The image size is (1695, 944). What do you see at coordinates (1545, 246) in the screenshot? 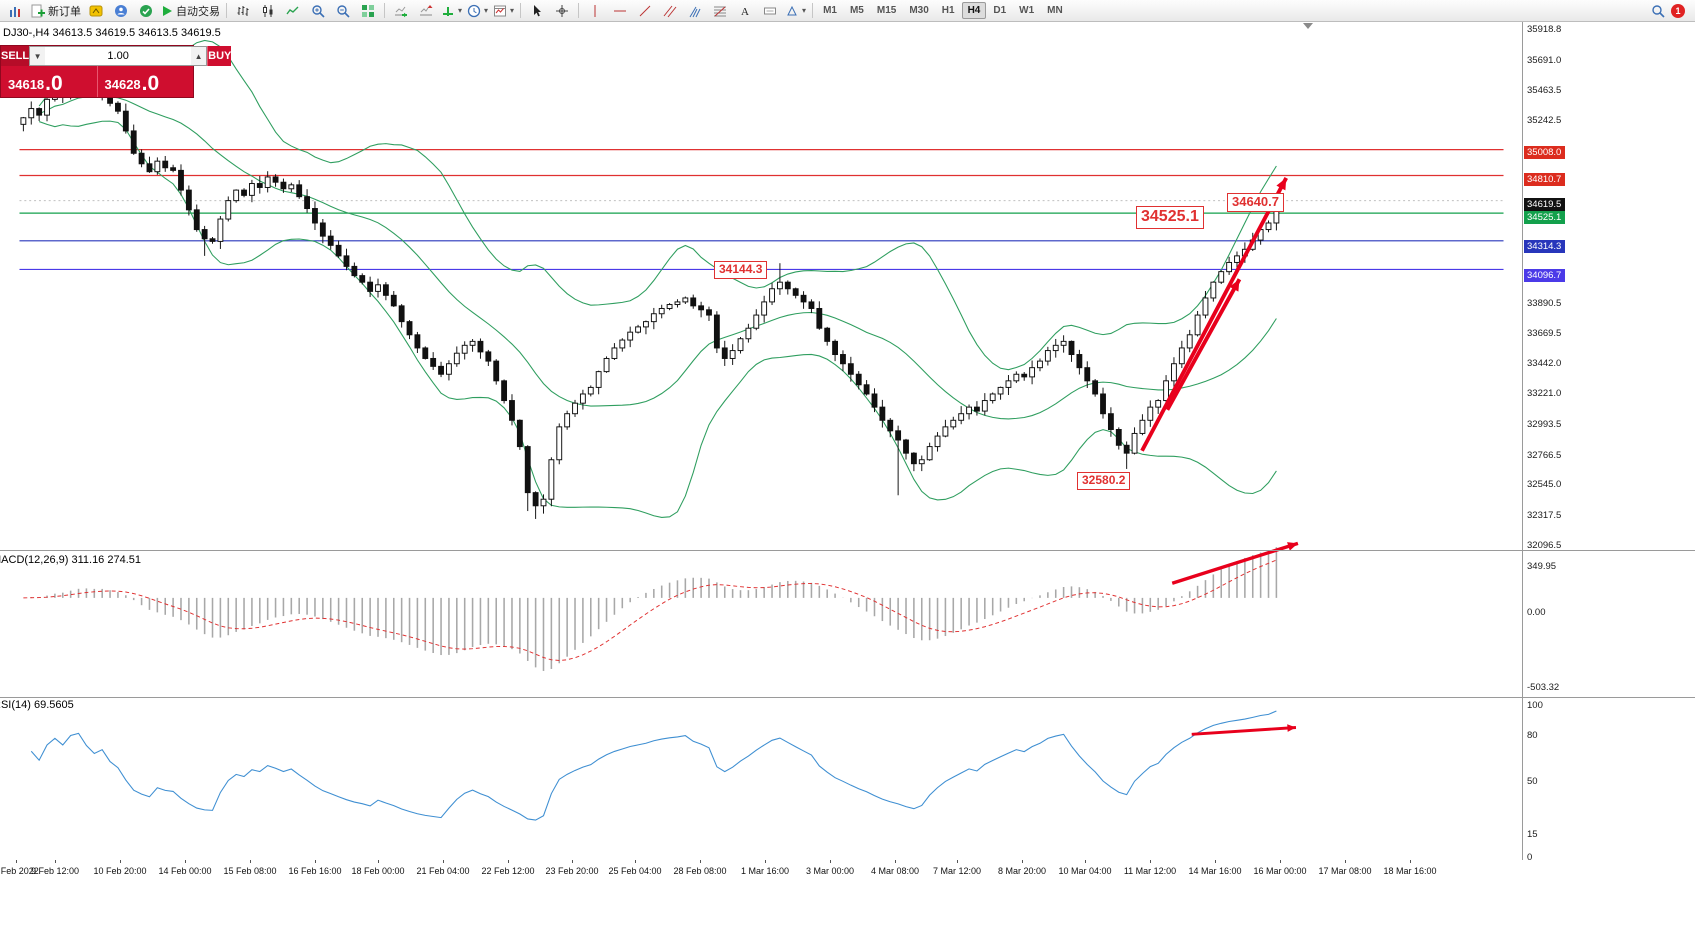
I see `price-badge: 34314.3` at bounding box center [1545, 246].